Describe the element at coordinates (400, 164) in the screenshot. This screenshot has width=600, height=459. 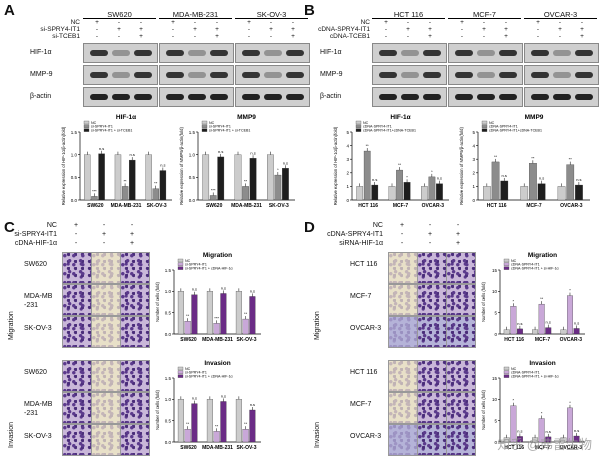
I see `significance-label: **` at that location.